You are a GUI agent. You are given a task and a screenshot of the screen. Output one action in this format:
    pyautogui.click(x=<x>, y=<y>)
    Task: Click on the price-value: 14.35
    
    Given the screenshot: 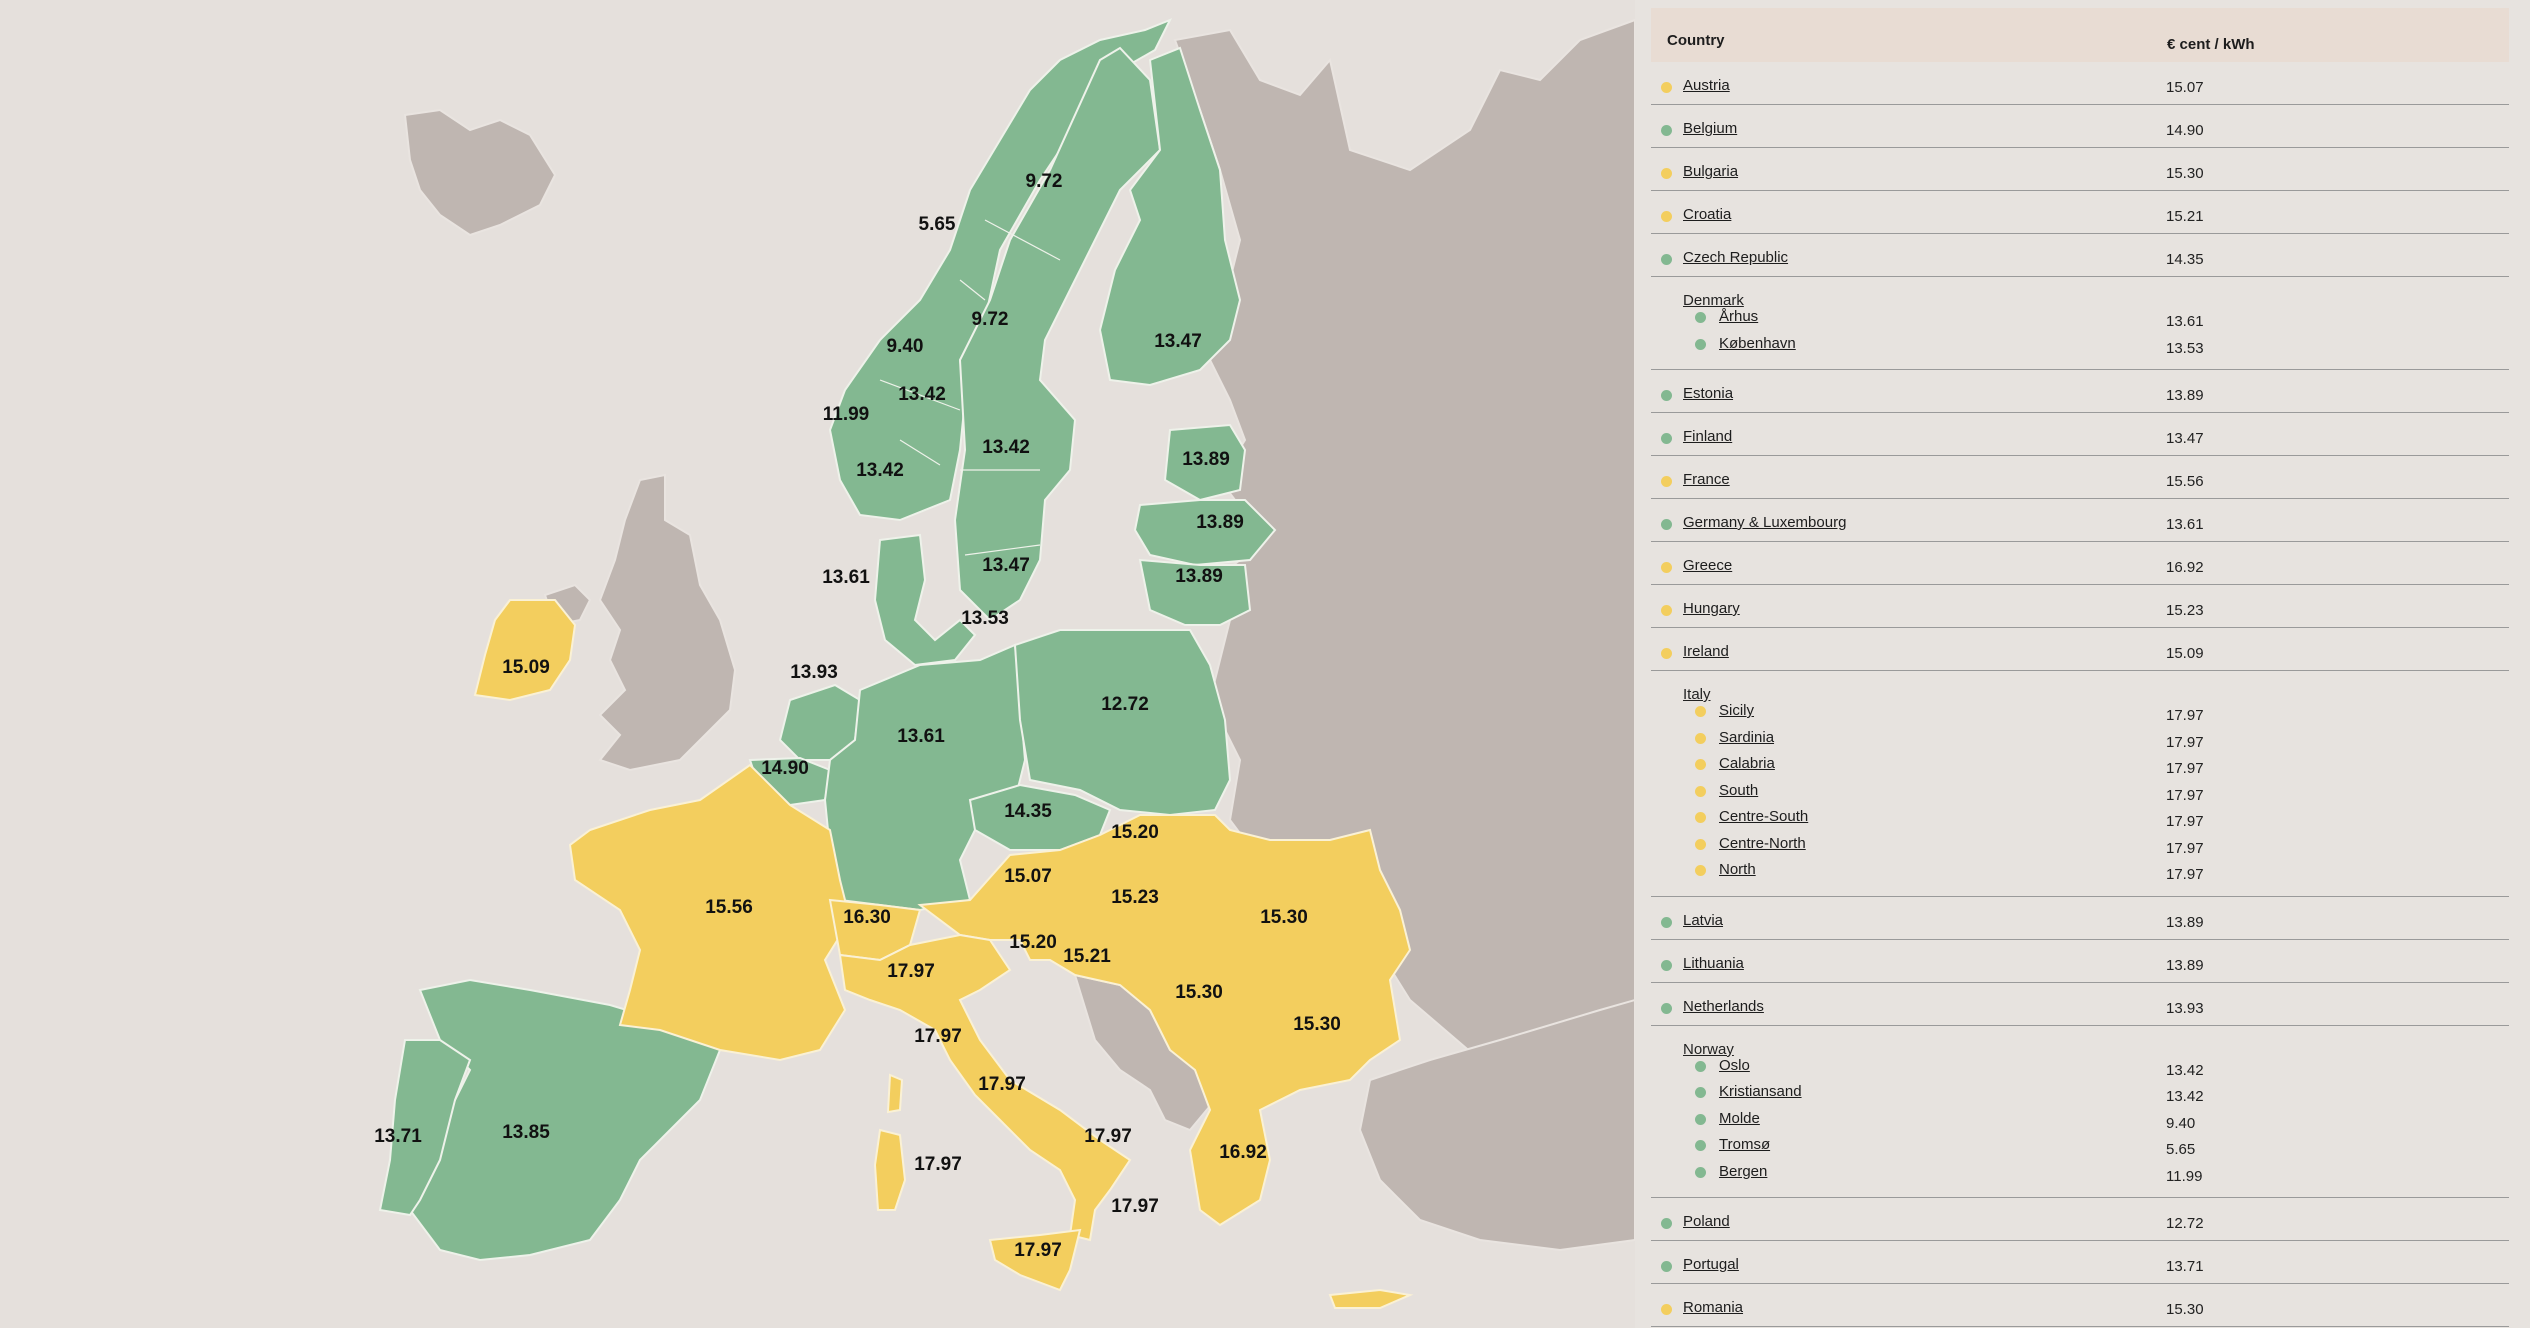 What is the action you would take?
    pyautogui.click(x=2185, y=259)
    